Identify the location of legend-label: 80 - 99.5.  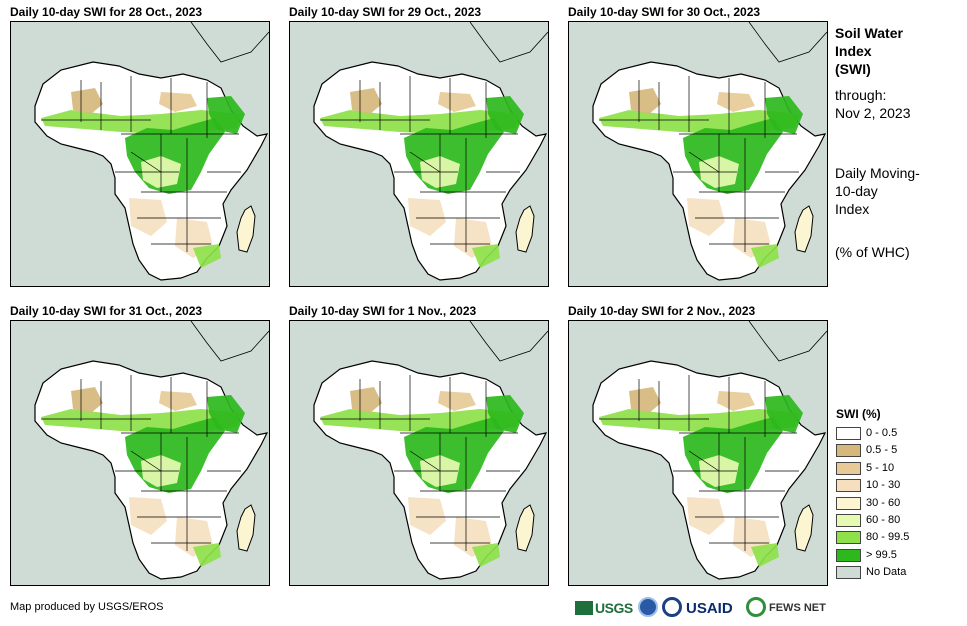
(888, 537).